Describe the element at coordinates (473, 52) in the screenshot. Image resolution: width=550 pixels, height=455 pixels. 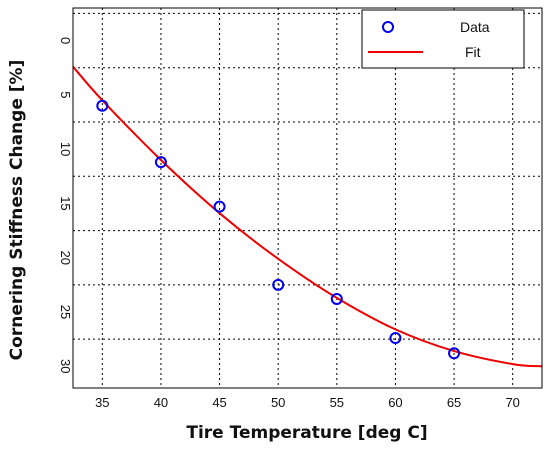
I see `legend-fit-label: Fit` at that location.